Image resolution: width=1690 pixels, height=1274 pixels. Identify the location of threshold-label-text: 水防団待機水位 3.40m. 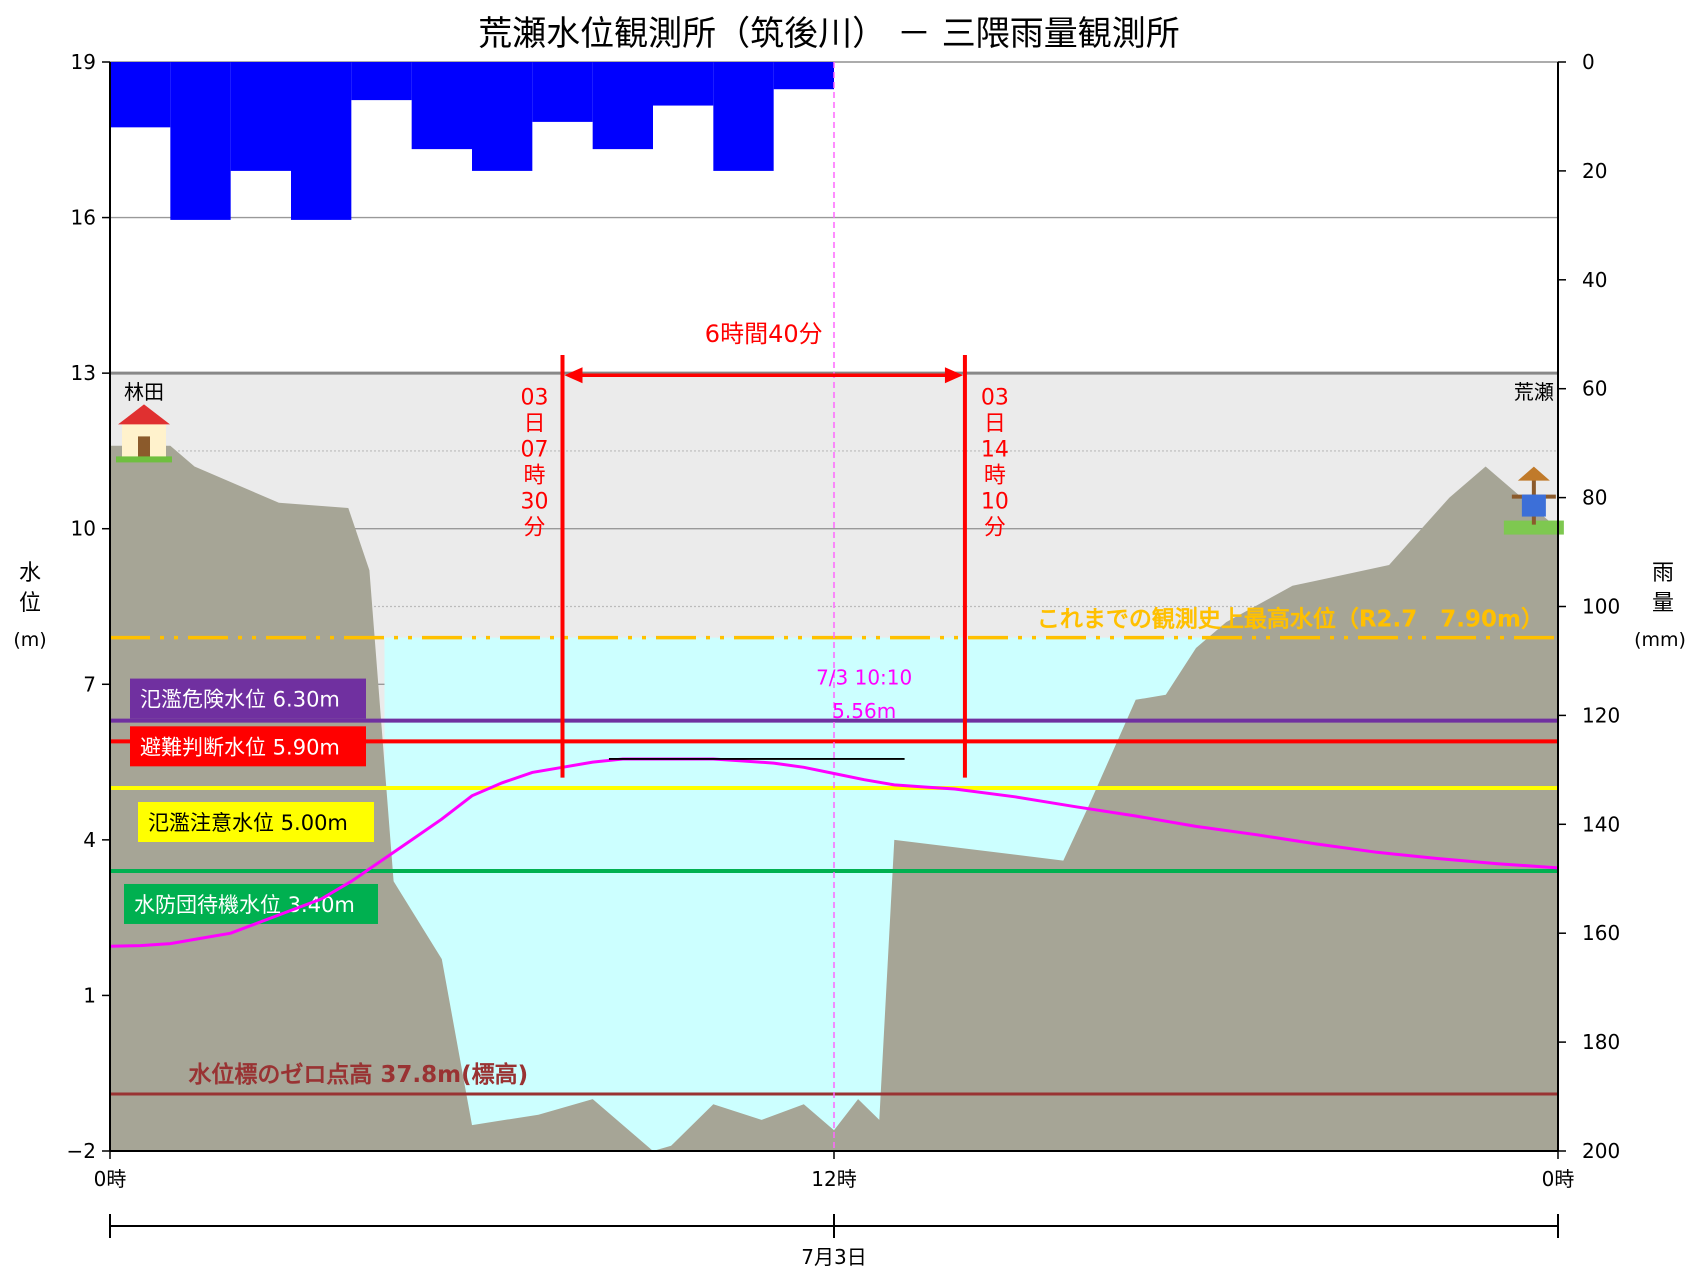
(244, 905).